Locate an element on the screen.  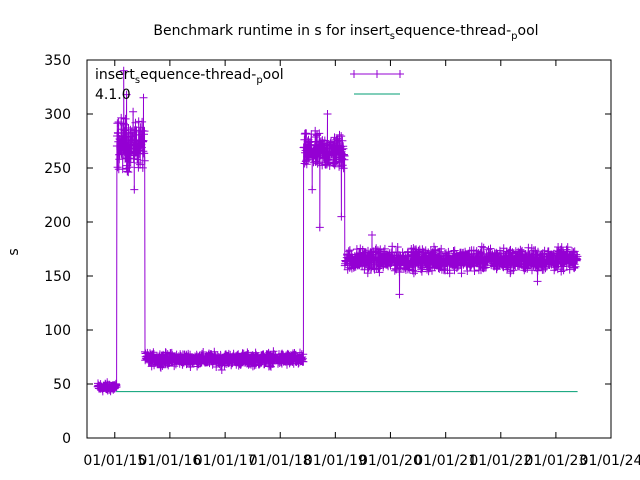
chart-title-part-1: Benchmark runtime in s for insert is located at coordinates (271, 31).